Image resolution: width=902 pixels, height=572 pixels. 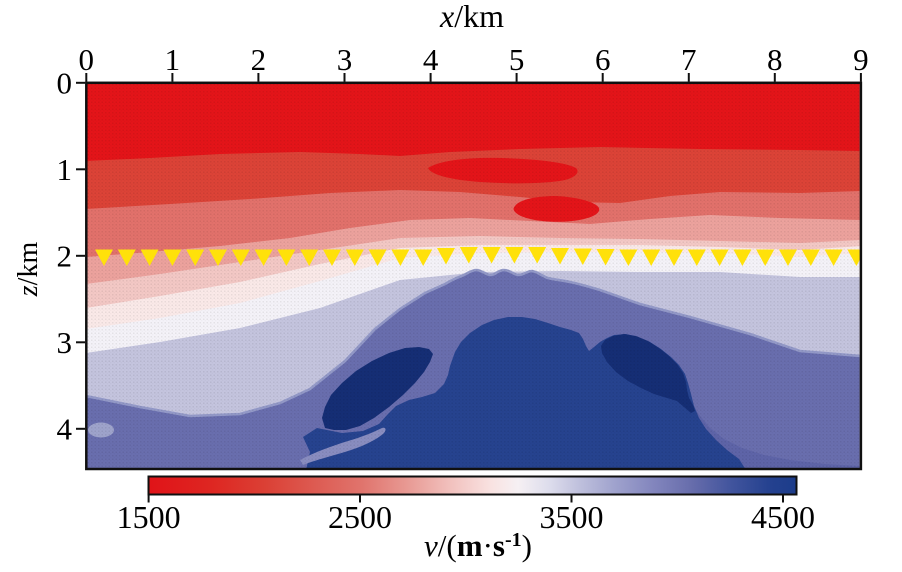 I want to click on svg-text: v/(m·s-1), so click(x=478, y=545).